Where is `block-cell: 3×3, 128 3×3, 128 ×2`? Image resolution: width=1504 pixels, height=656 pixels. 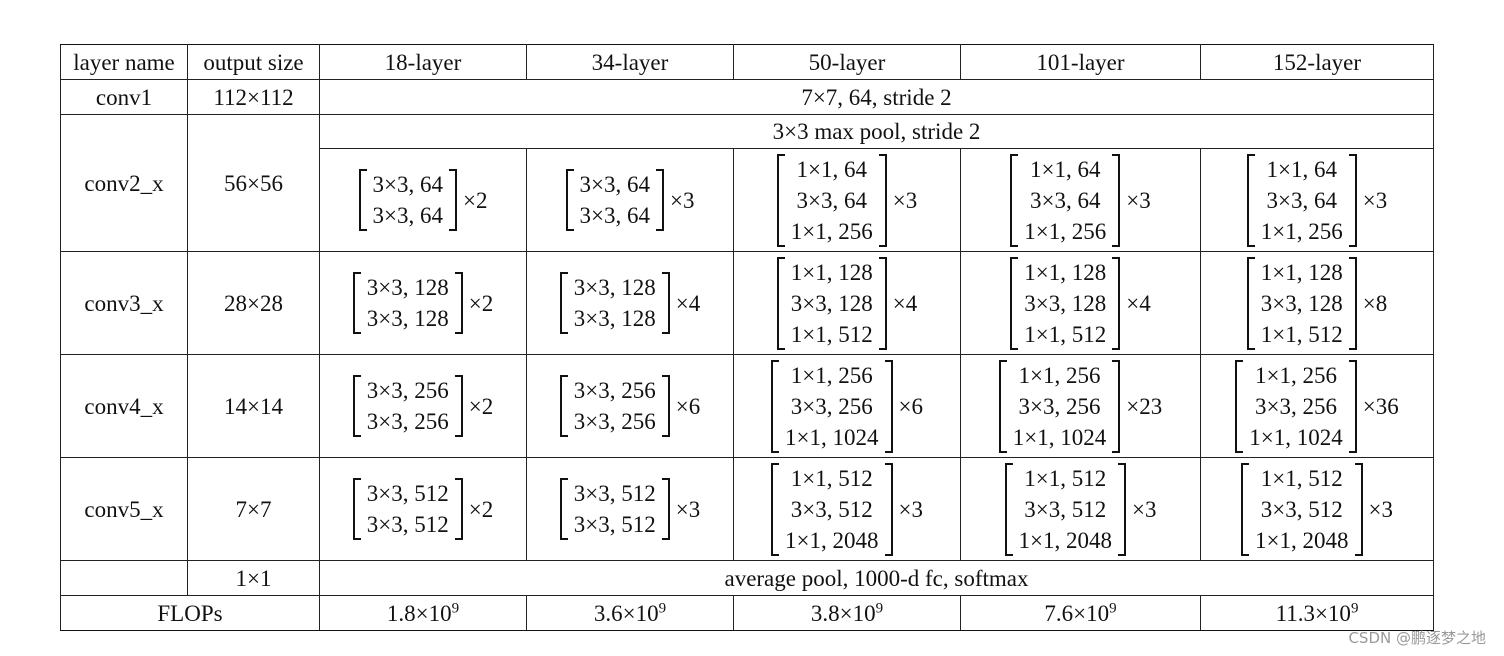 block-cell: 3×3, 128 3×3, 128 ×2 is located at coordinates (423, 303).